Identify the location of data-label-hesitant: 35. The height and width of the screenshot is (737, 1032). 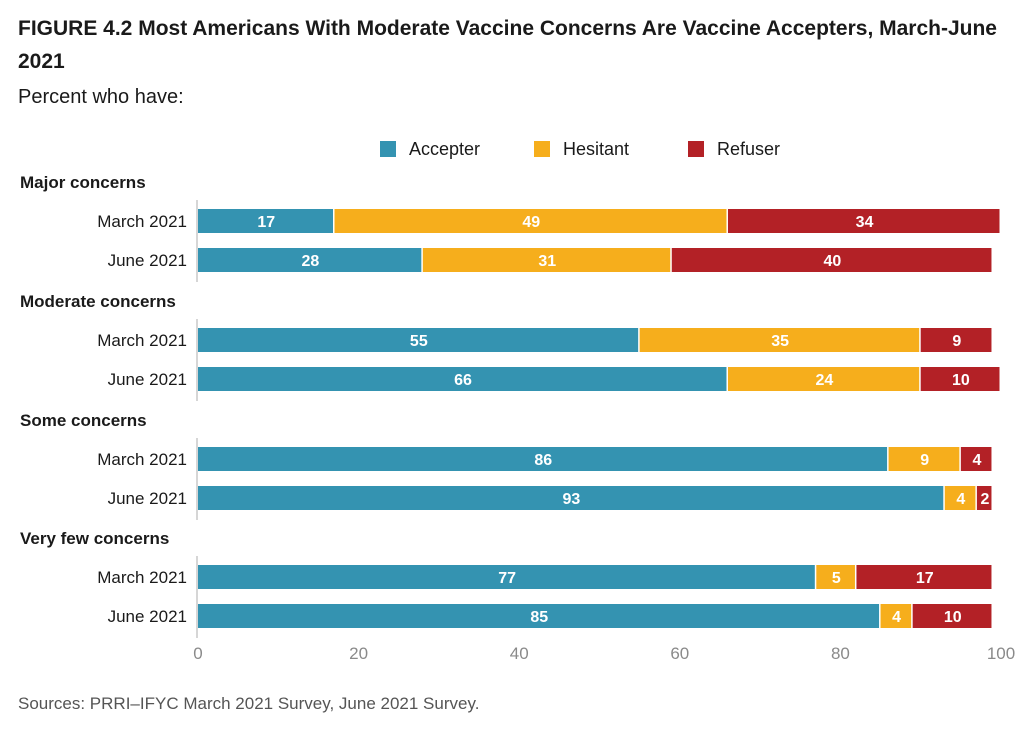
(780, 341).